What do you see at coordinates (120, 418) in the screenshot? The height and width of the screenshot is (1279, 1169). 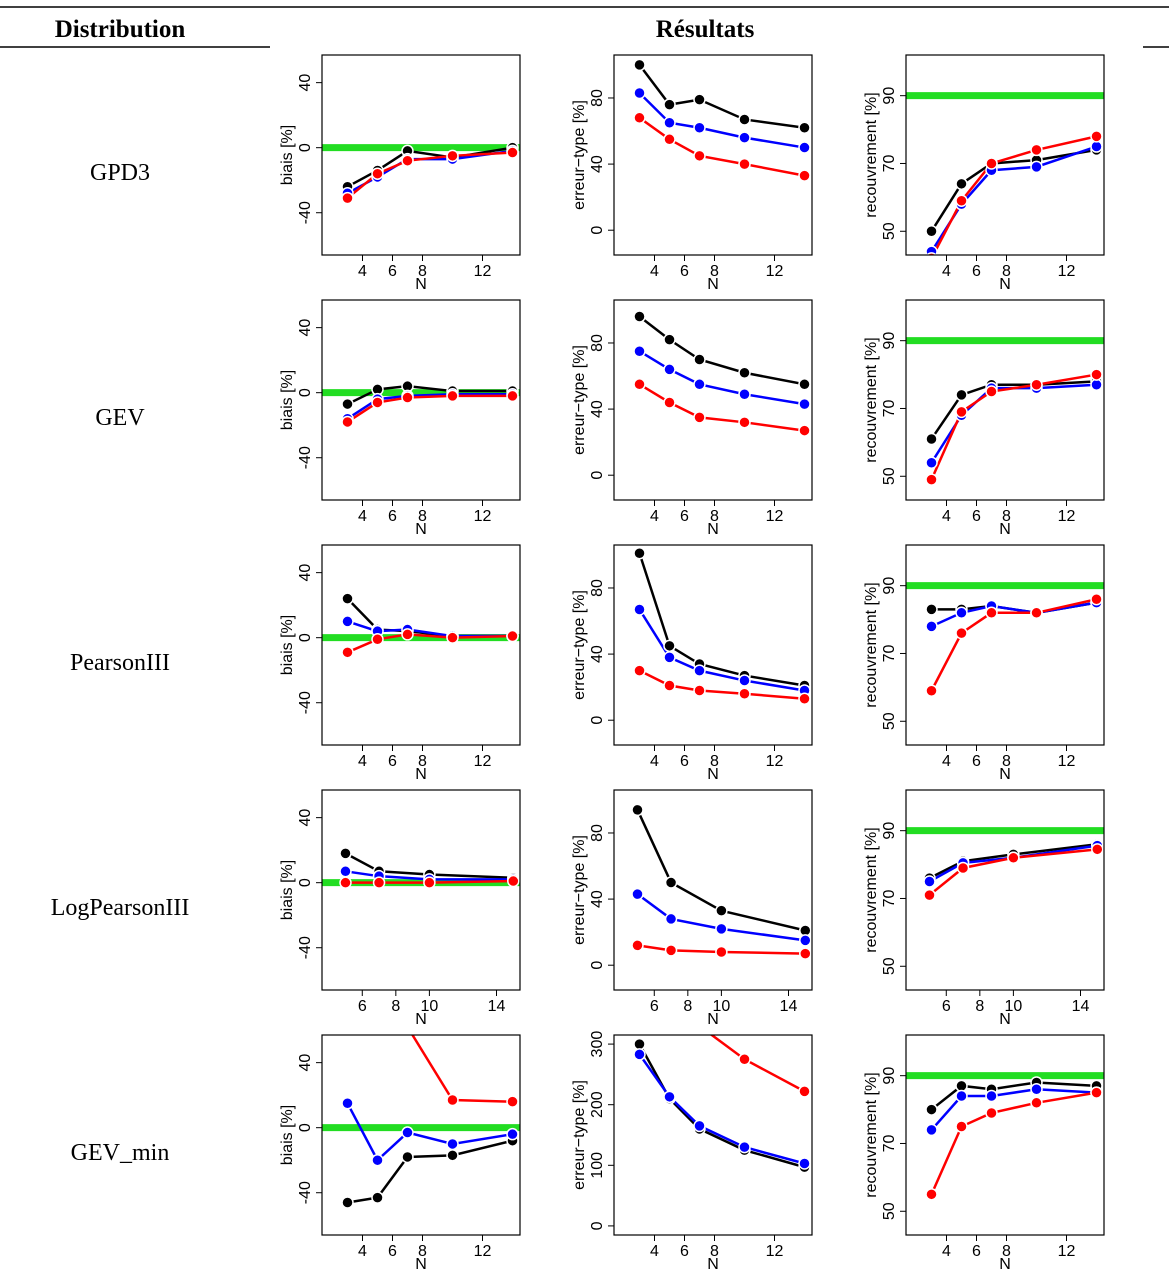 I see `row-label: GEV` at bounding box center [120, 418].